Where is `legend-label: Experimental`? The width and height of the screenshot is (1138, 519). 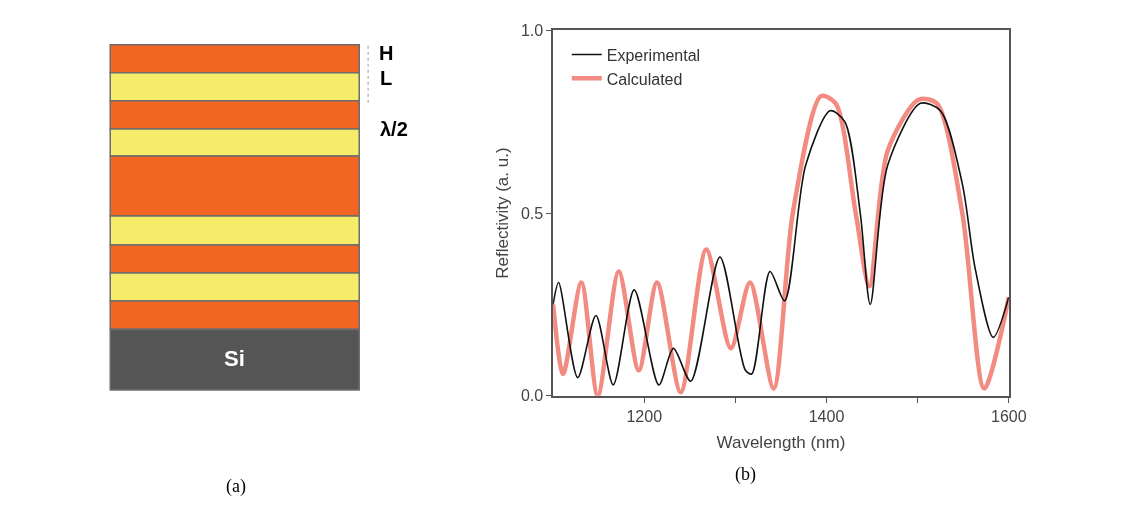
legend-label: Experimental is located at coordinates (653, 55).